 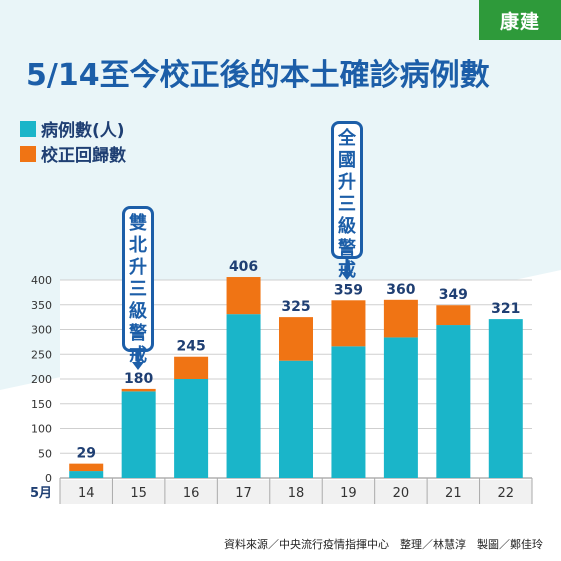 I want to click on x-tick-label: 18, so click(x=296, y=493).